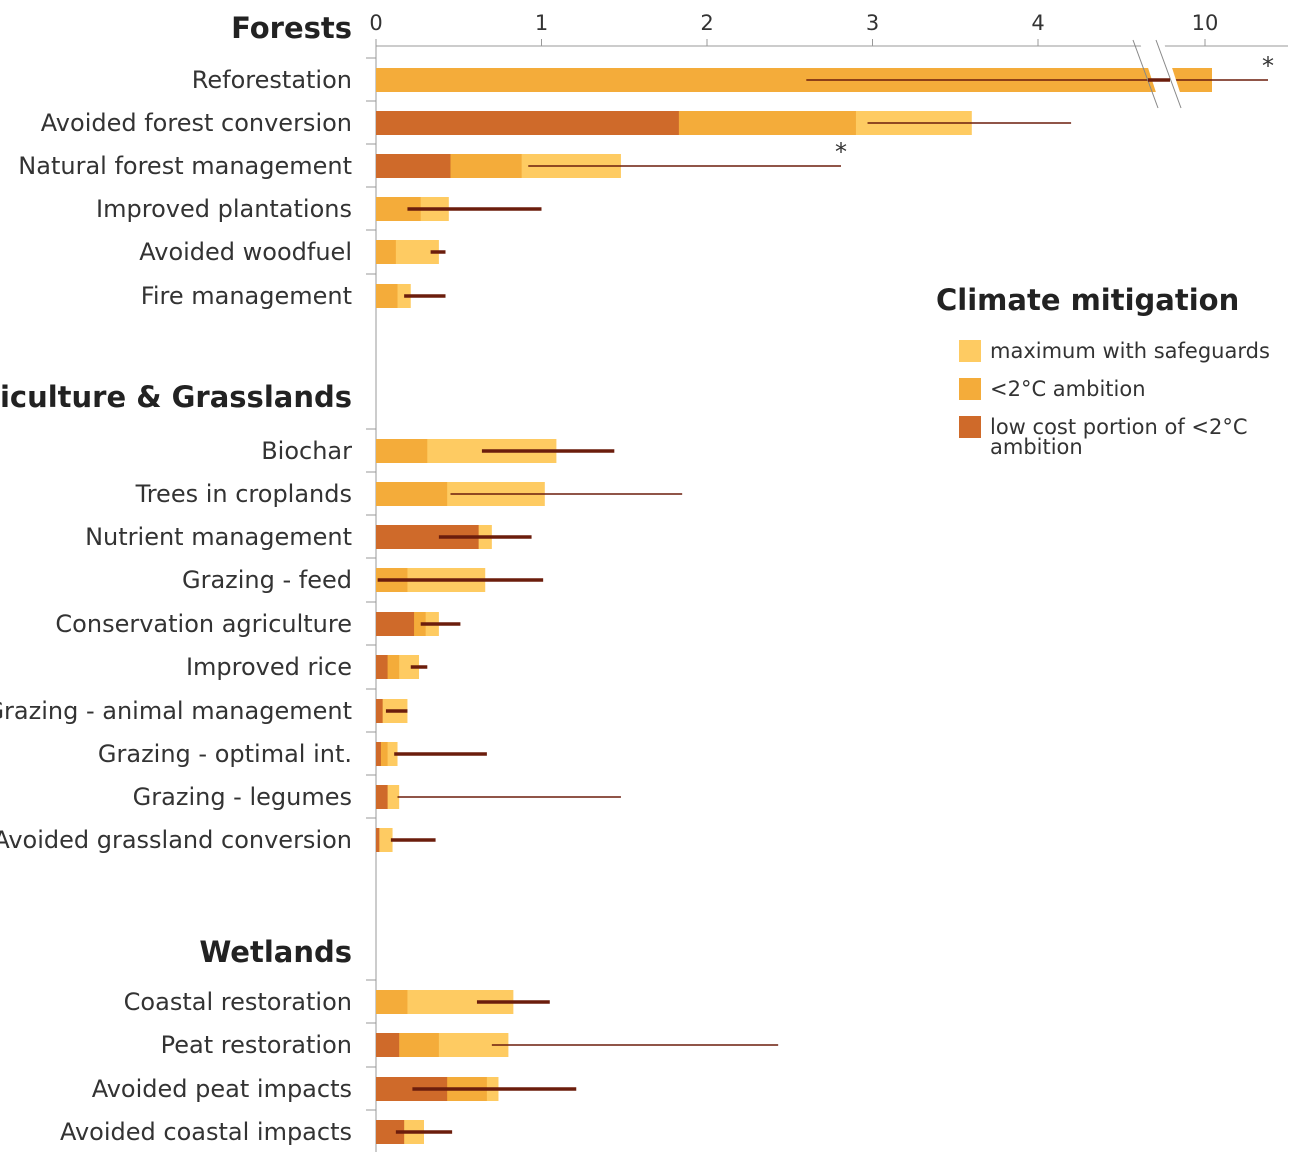 The height and width of the screenshot is (1153, 1297). What do you see at coordinates (238, 1002) in the screenshot?
I see `category-label: Coastal restoration` at bounding box center [238, 1002].